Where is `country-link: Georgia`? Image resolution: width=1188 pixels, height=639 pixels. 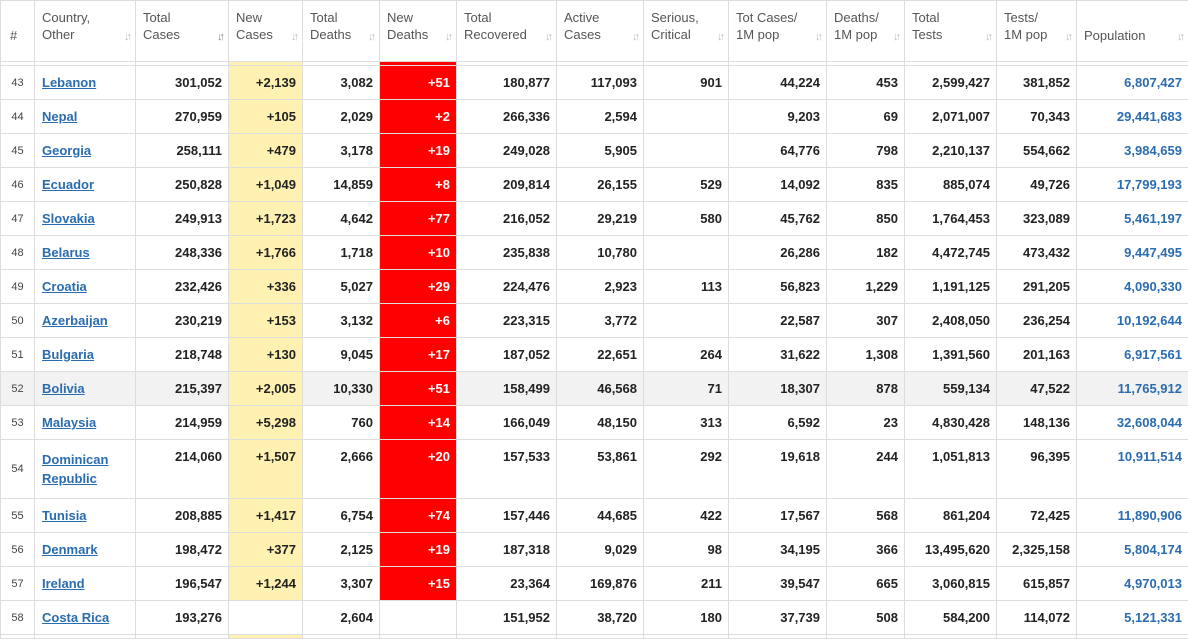 country-link: Georgia is located at coordinates (66, 150).